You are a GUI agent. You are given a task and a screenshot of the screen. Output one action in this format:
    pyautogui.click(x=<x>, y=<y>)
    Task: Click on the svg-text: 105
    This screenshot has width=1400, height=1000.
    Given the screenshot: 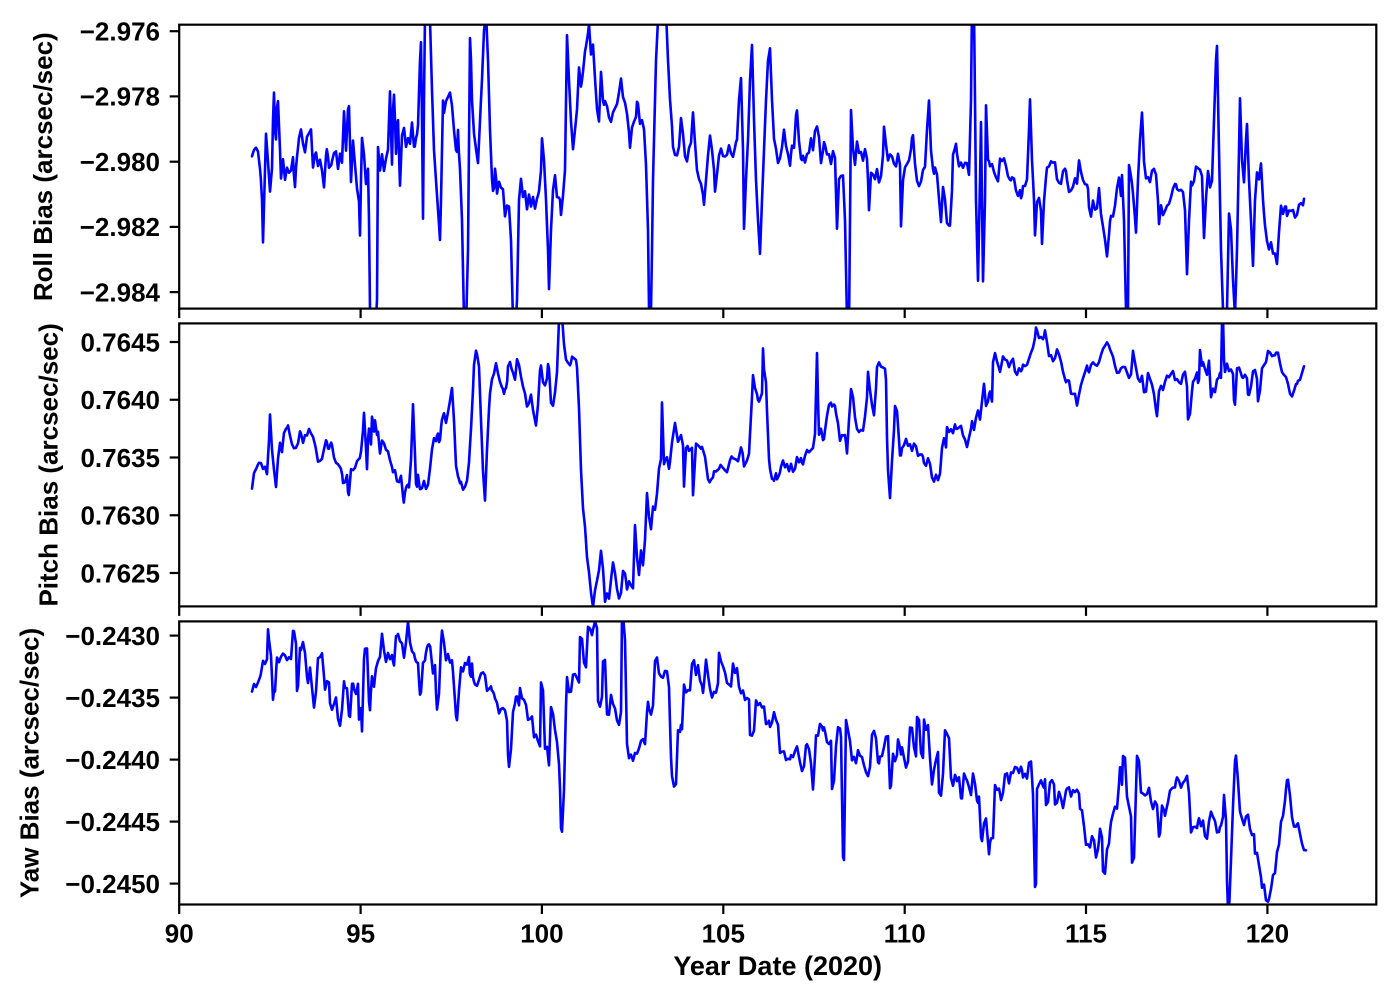 What is the action you would take?
    pyautogui.click(x=723, y=934)
    